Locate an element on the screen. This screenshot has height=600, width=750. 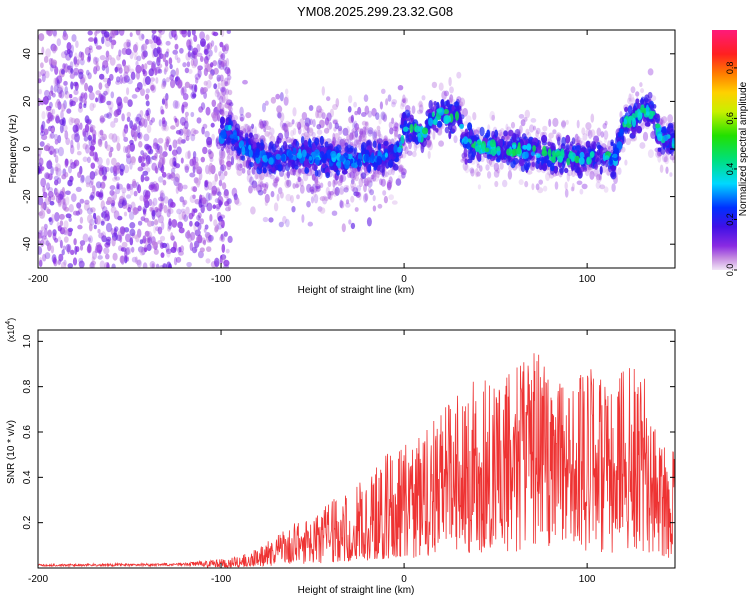
snr-y-multiplier: (x104) is located at coordinates (10, 330).